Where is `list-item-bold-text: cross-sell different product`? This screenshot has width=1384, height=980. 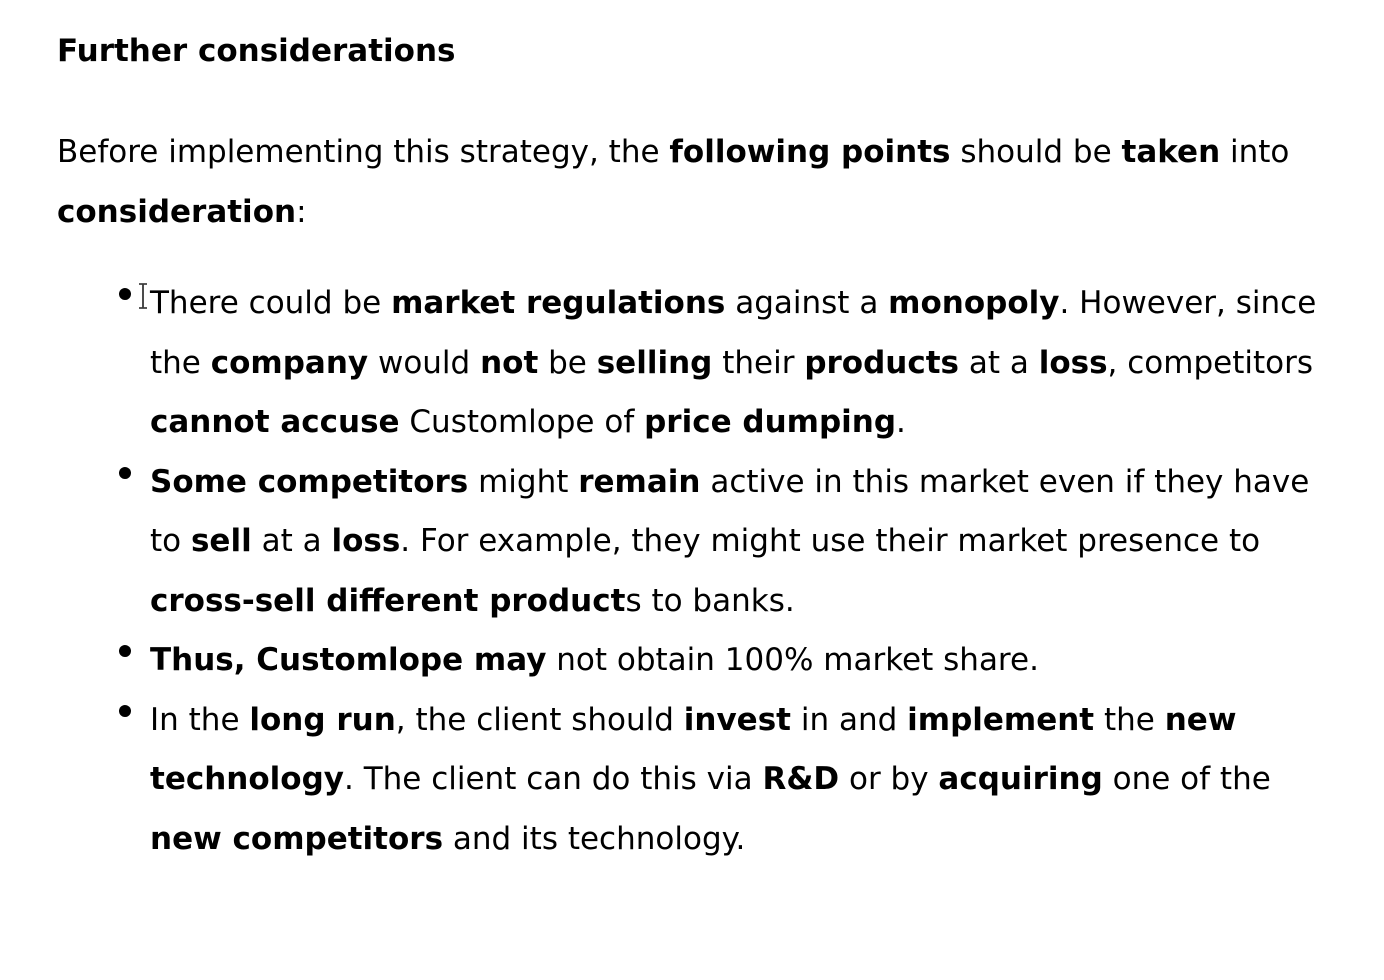
list-item-bold-text: cross-sell different product is located at coordinates (388, 600).